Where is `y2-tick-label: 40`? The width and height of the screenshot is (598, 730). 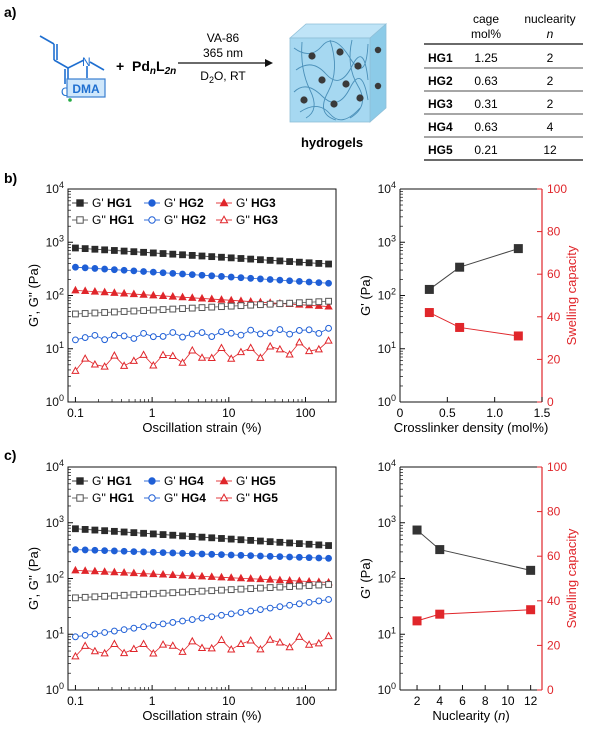 y2-tick-label: 40 is located at coordinates (554, 317).